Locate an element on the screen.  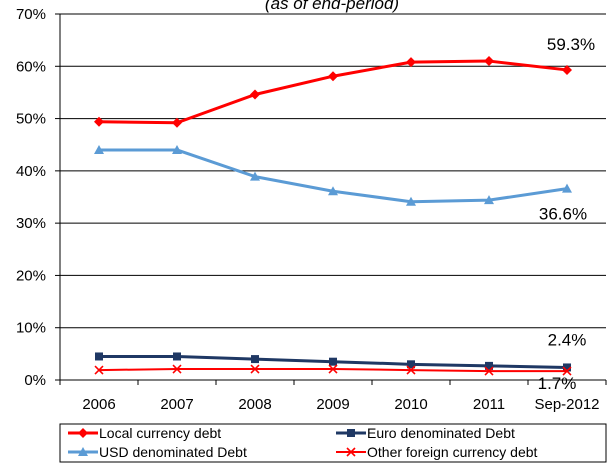
legend-item: Local currency debt is located at coordinates (144, 433).